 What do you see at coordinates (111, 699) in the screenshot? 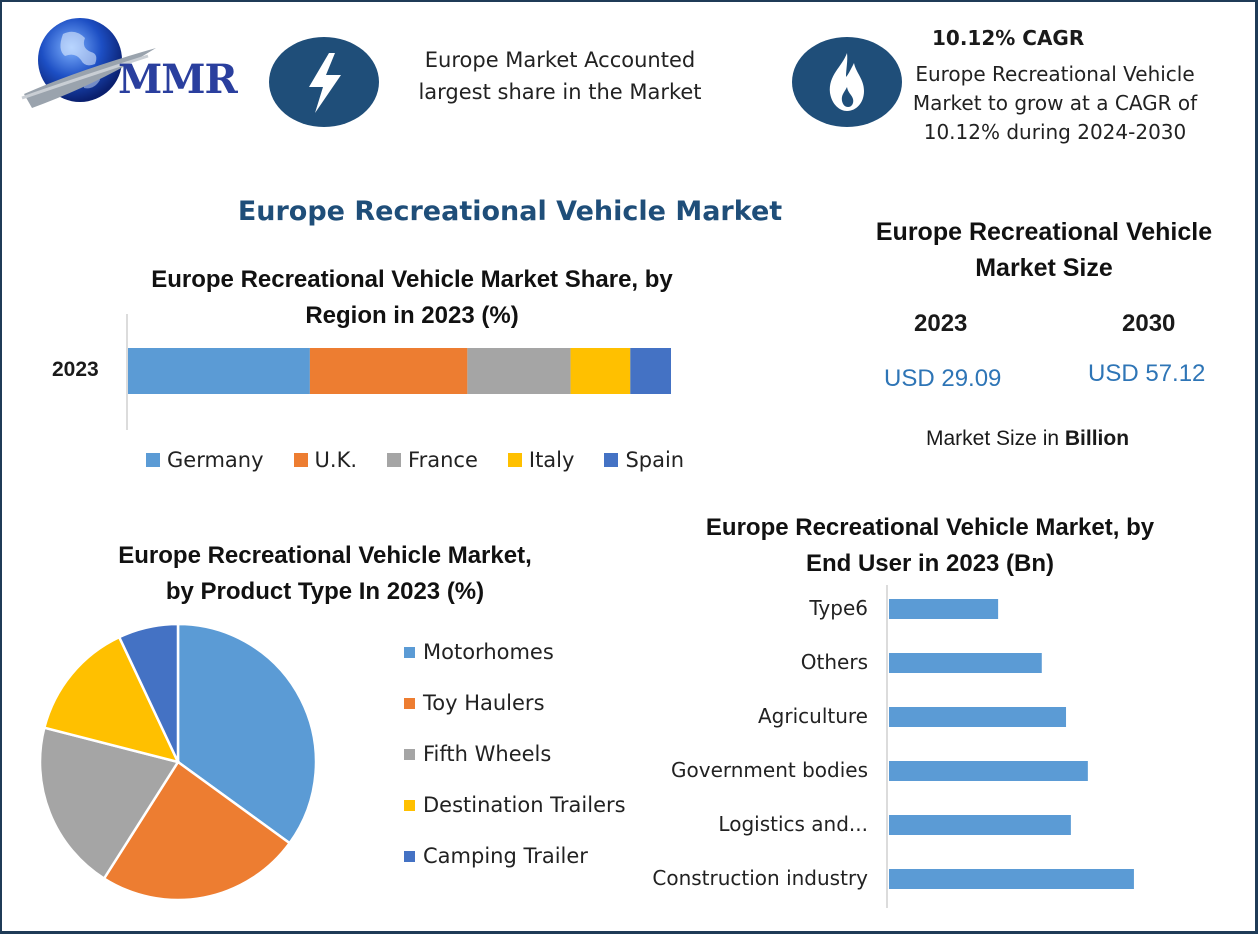
I see `pie-slice-destination-trailers` at bounding box center [111, 699].